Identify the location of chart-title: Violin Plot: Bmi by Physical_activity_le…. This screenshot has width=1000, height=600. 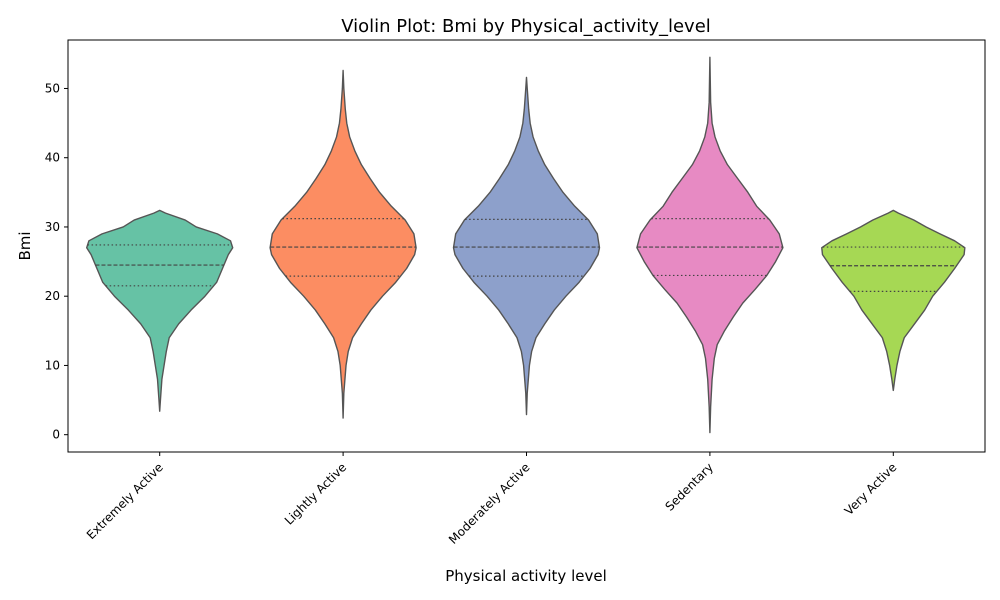
(526, 26).